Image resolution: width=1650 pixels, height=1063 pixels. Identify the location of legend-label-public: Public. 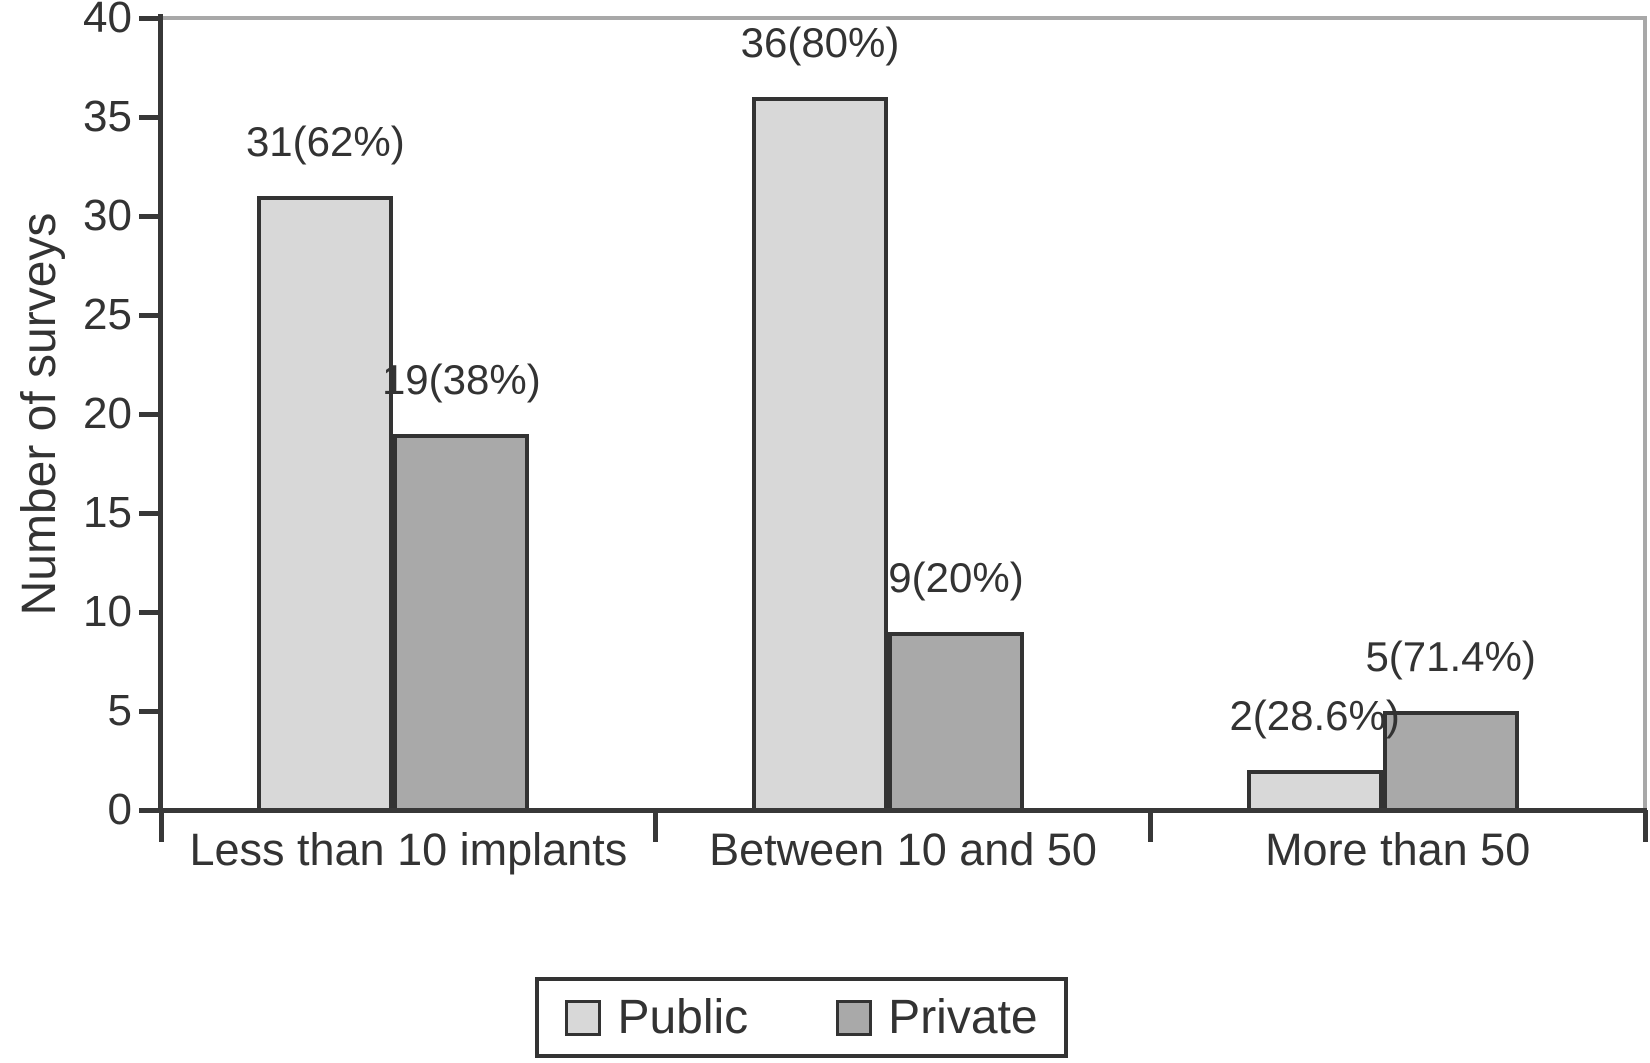
(683, 1017).